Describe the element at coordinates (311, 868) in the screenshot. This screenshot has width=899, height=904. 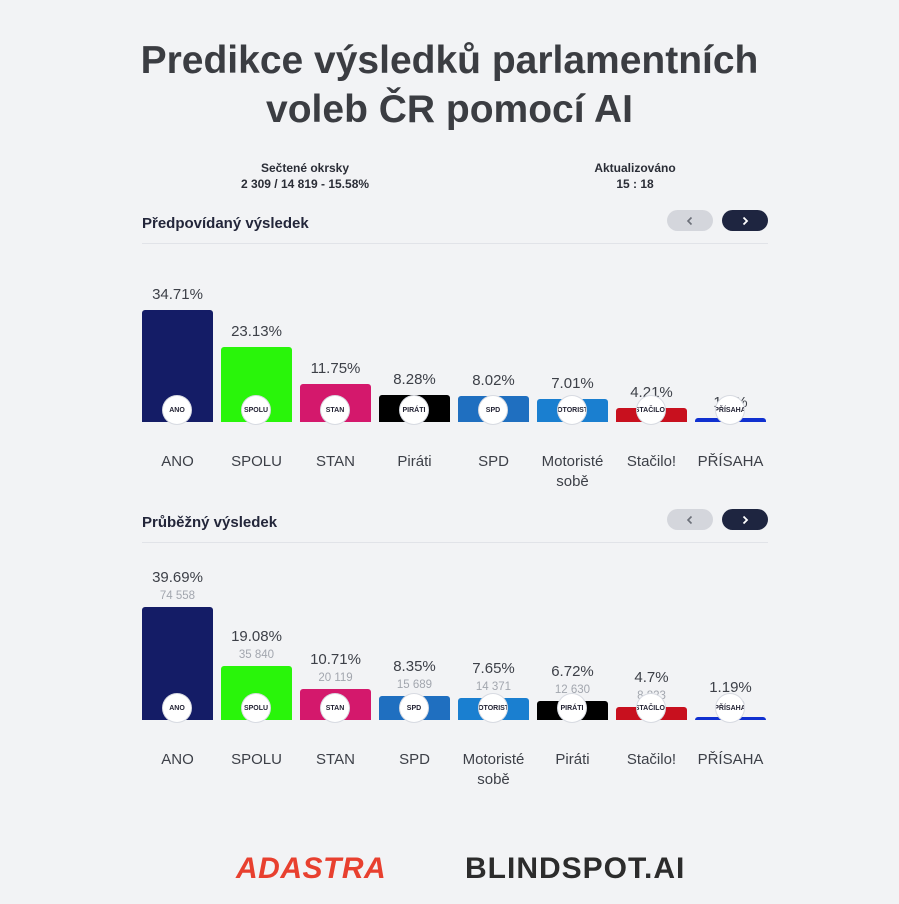
I see `adastra-logo: ADASTRA` at that location.